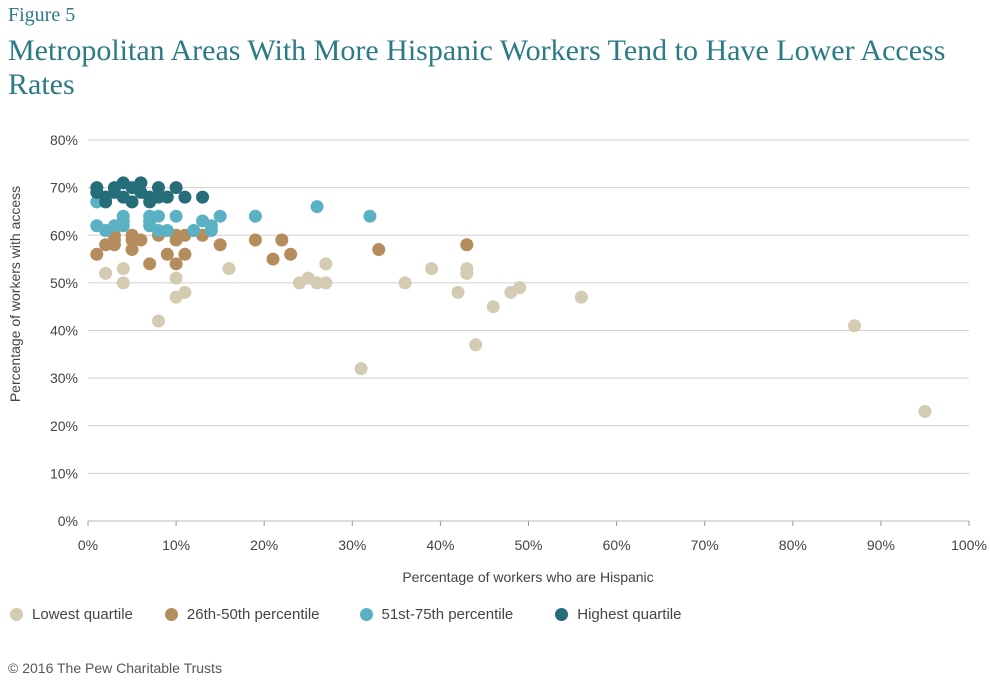 This screenshot has height=682, width=990. Describe the element at coordinates (264, 545) in the screenshot. I see `x-tick-label: 20%` at that location.